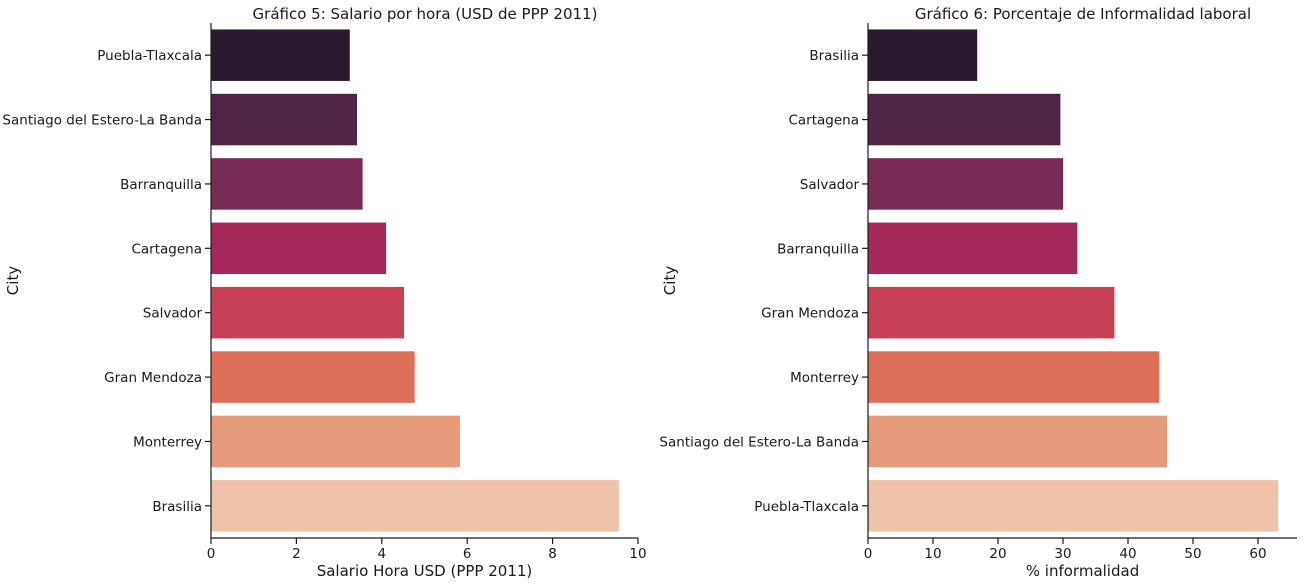  Describe the element at coordinates (1082, 571) in the screenshot. I see `x-axis-label: % informalidad` at that location.